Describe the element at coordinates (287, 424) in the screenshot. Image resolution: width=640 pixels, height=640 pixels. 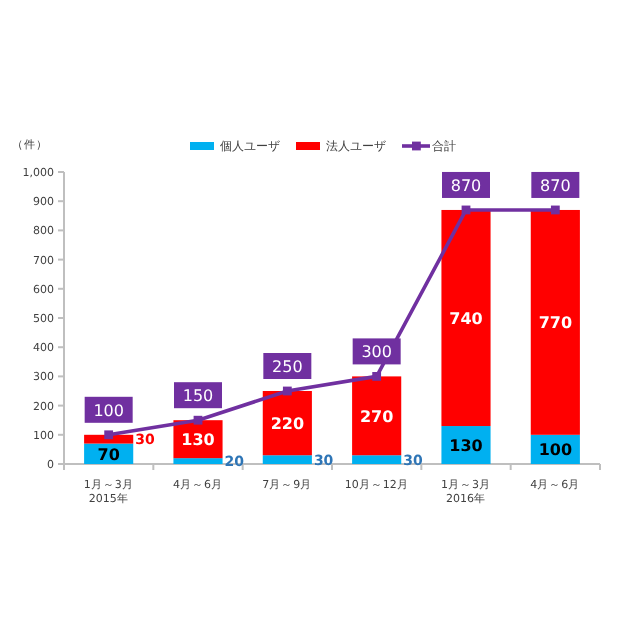
I see `data-label: 220` at that location.